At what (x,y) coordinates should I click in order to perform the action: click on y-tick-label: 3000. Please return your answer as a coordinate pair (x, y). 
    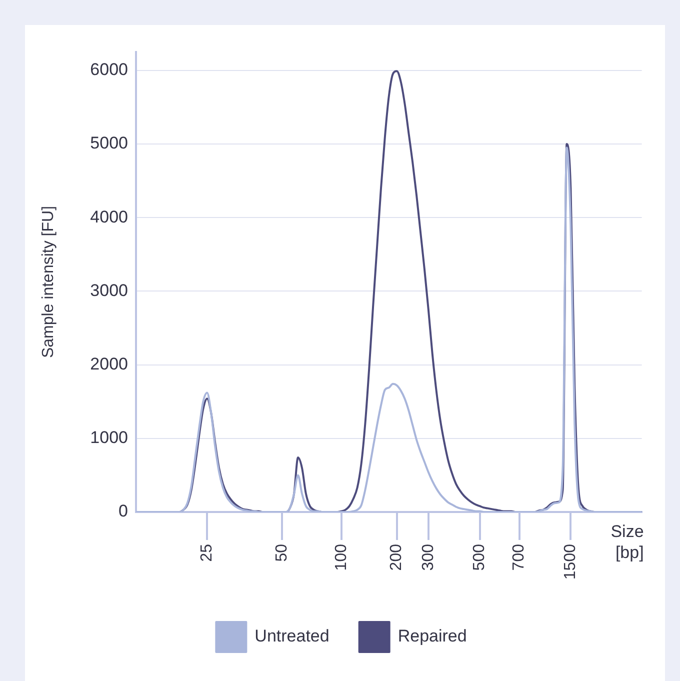
    Looking at the image, I should click on (109, 290).